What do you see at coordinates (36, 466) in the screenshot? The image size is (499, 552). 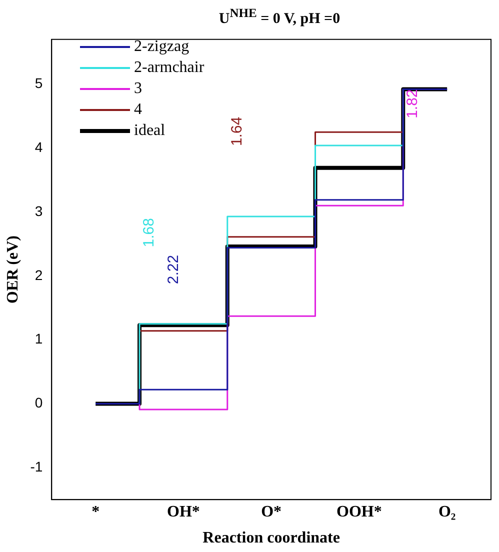 I see `y-tick-label: -1` at bounding box center [36, 466].